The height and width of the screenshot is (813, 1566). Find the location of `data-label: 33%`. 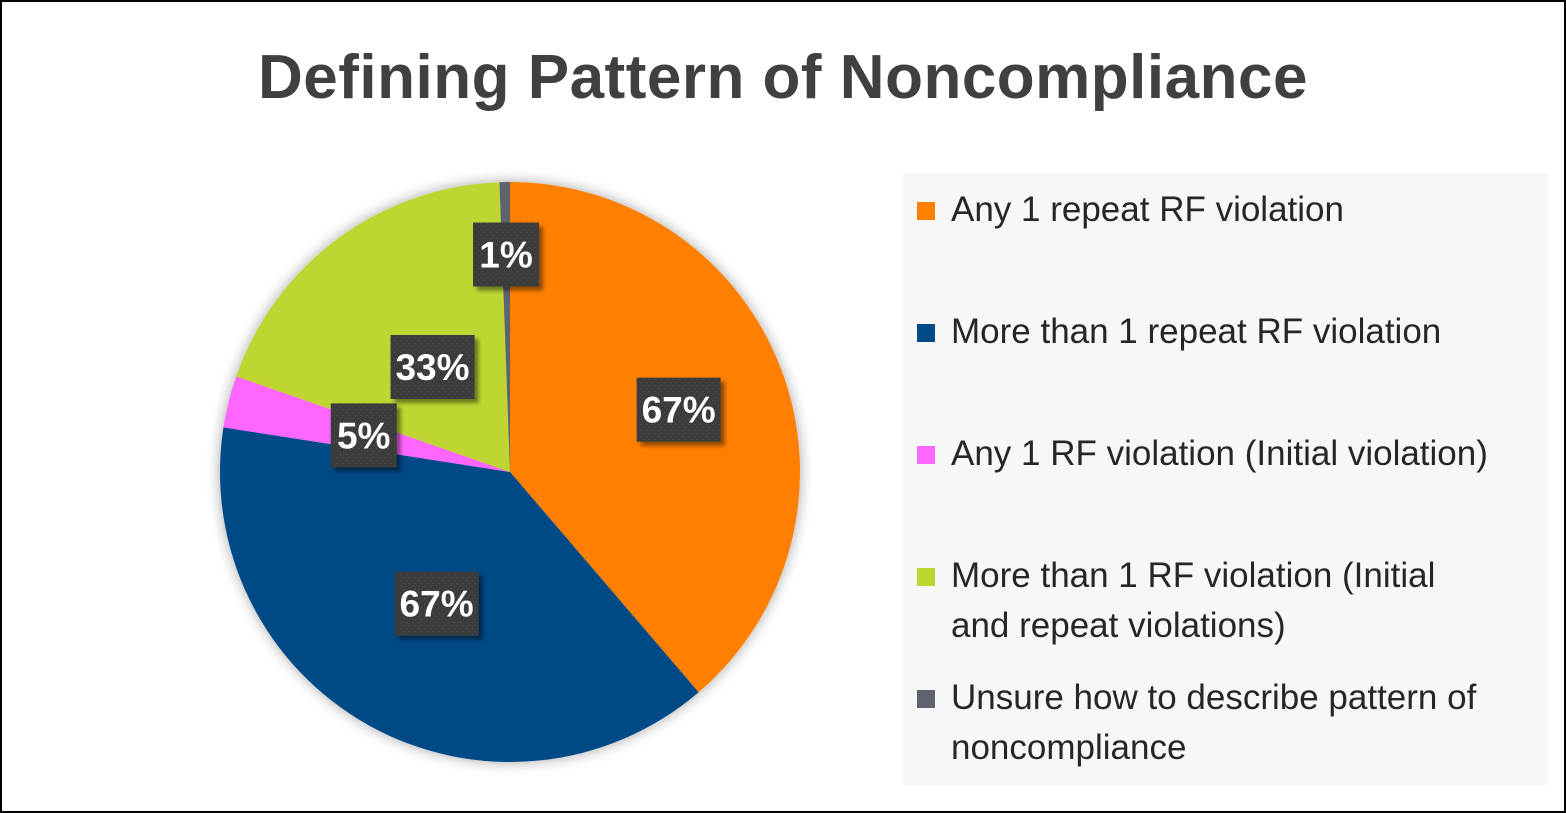

data-label: 33% is located at coordinates (432, 366).